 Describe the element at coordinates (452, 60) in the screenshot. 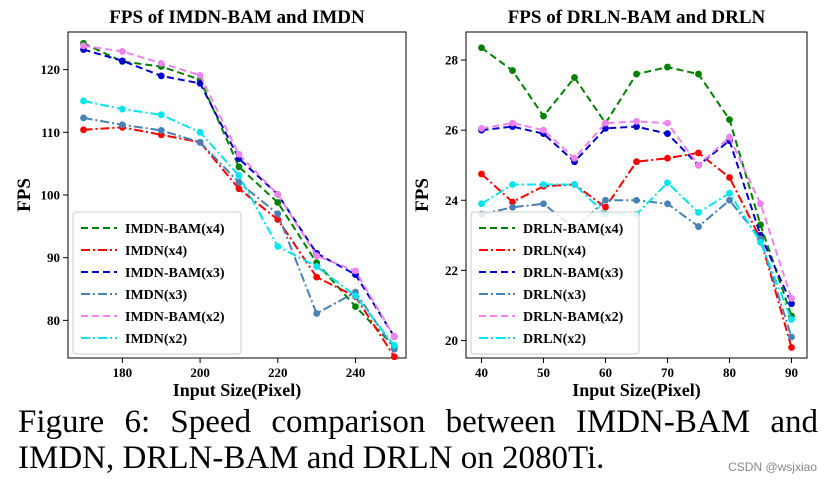

I see `y-tick-label: 28` at that location.